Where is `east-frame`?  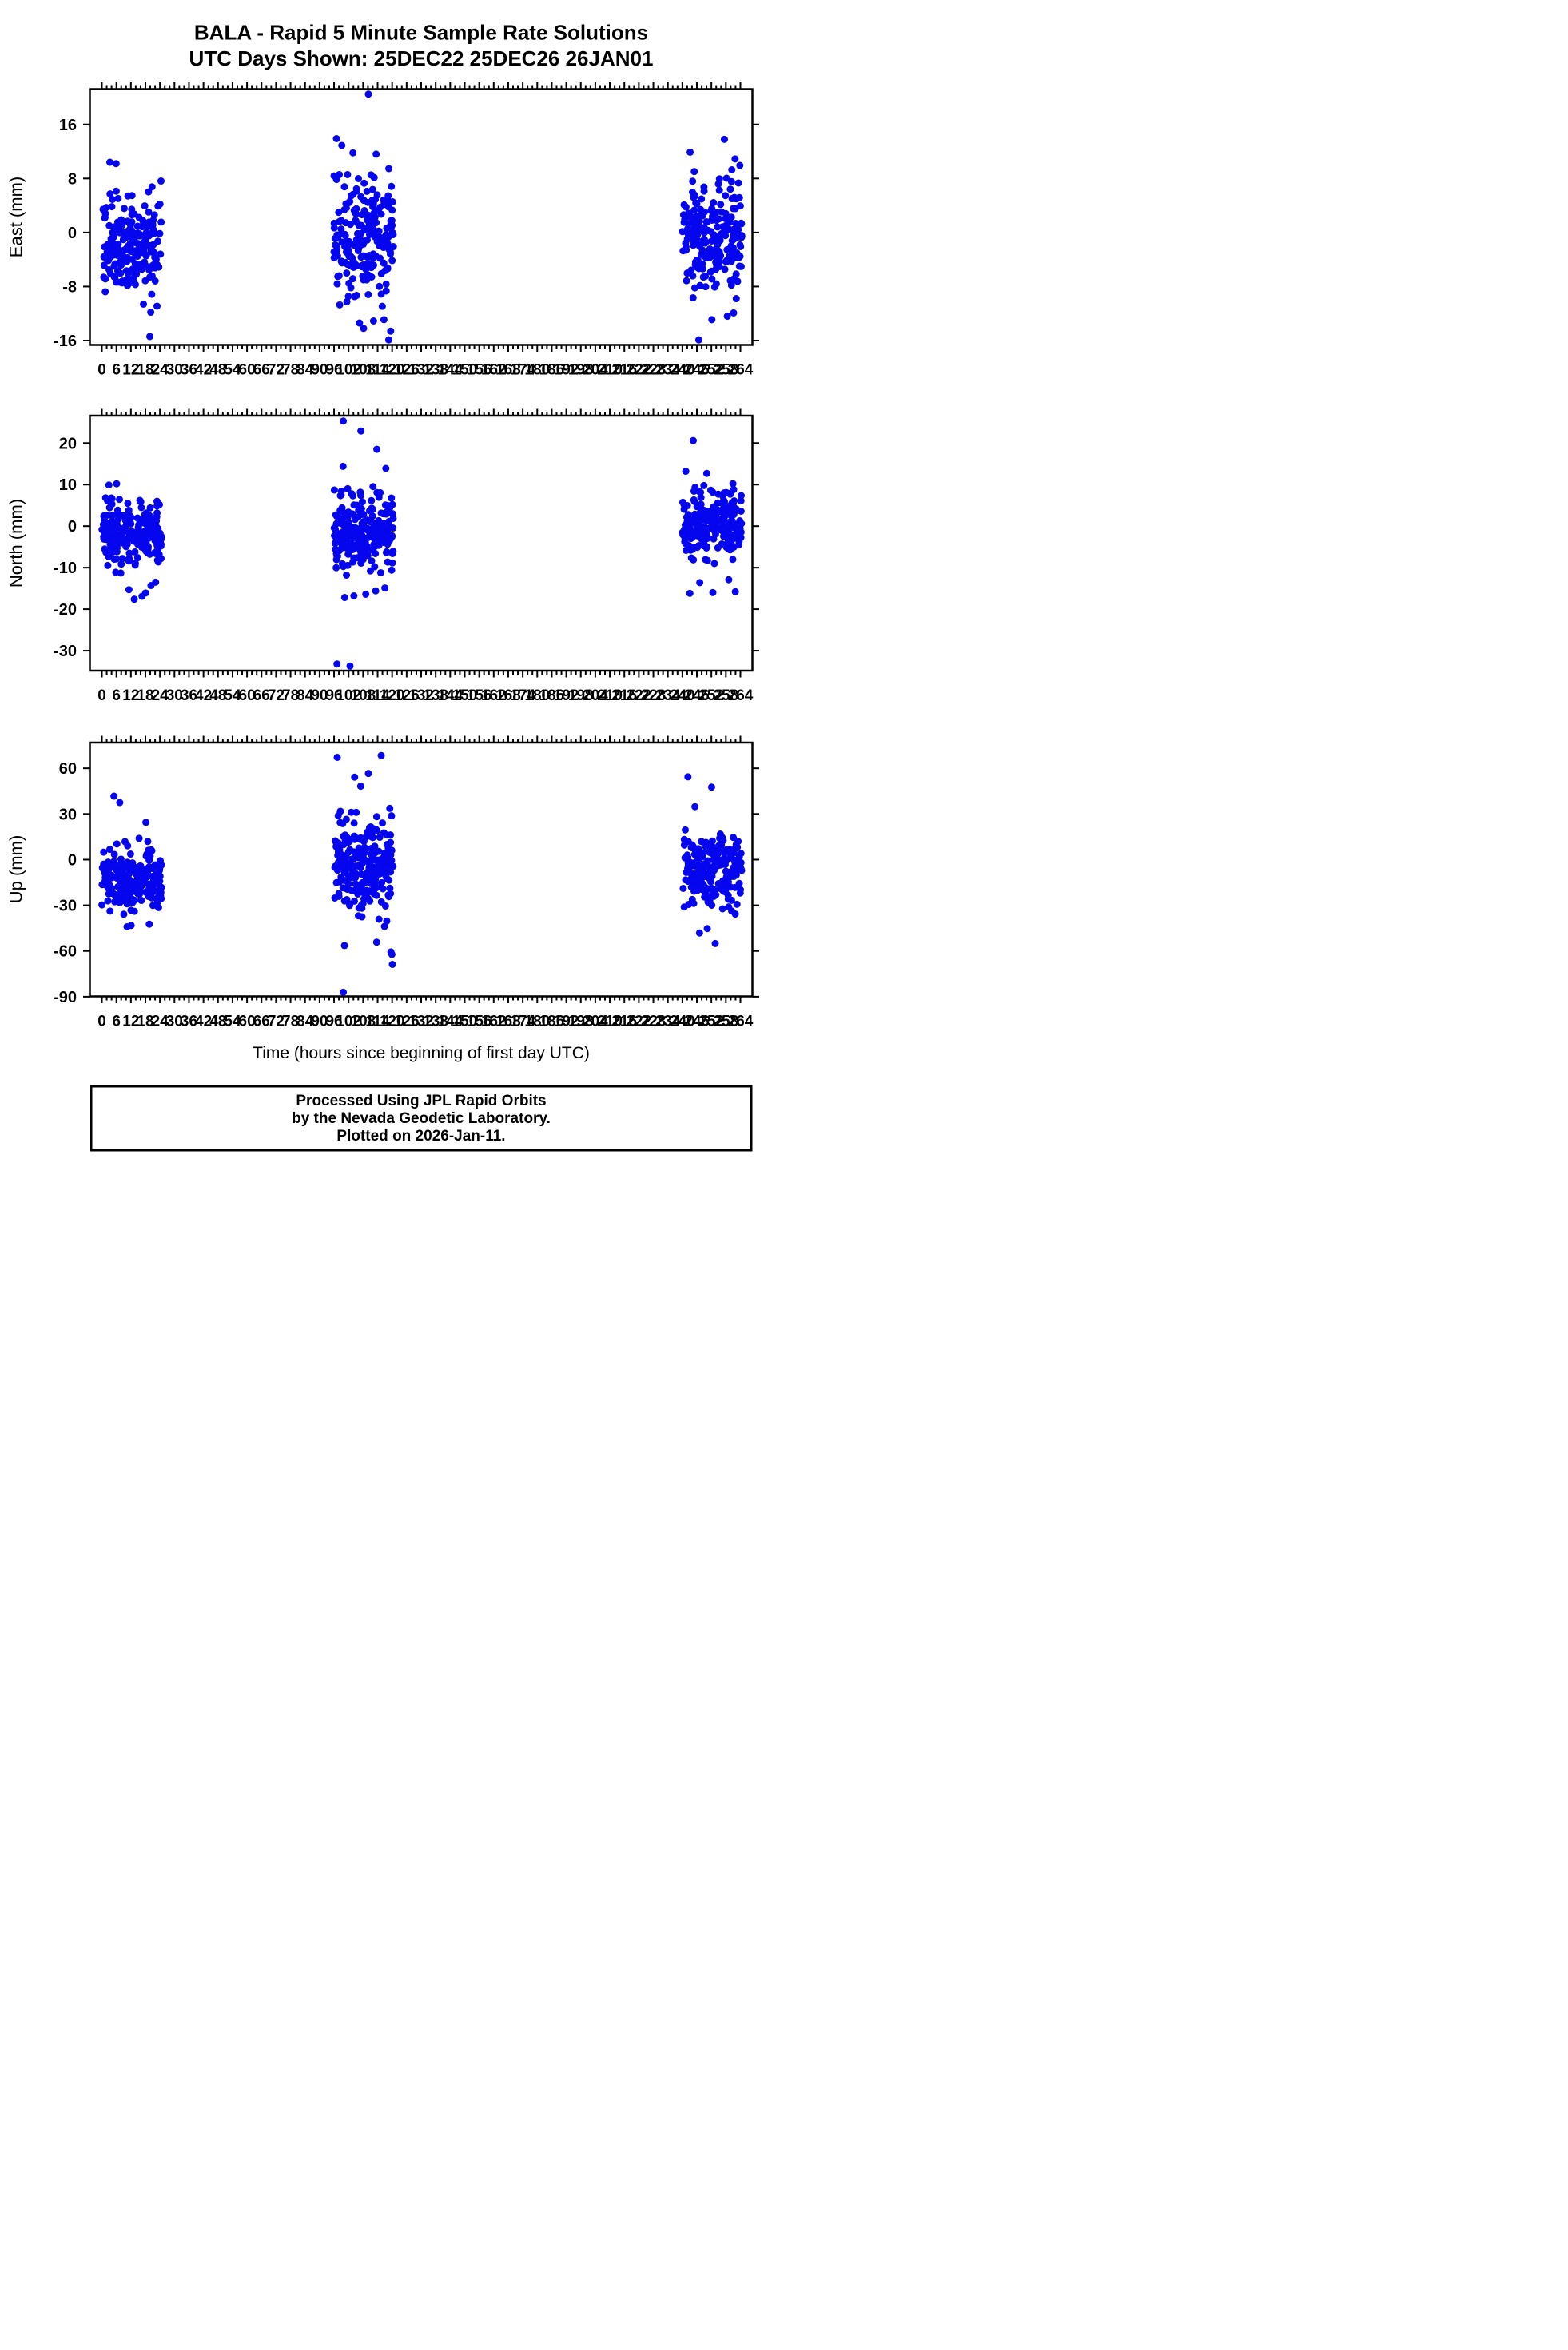
east-frame is located at coordinates (421, 217).